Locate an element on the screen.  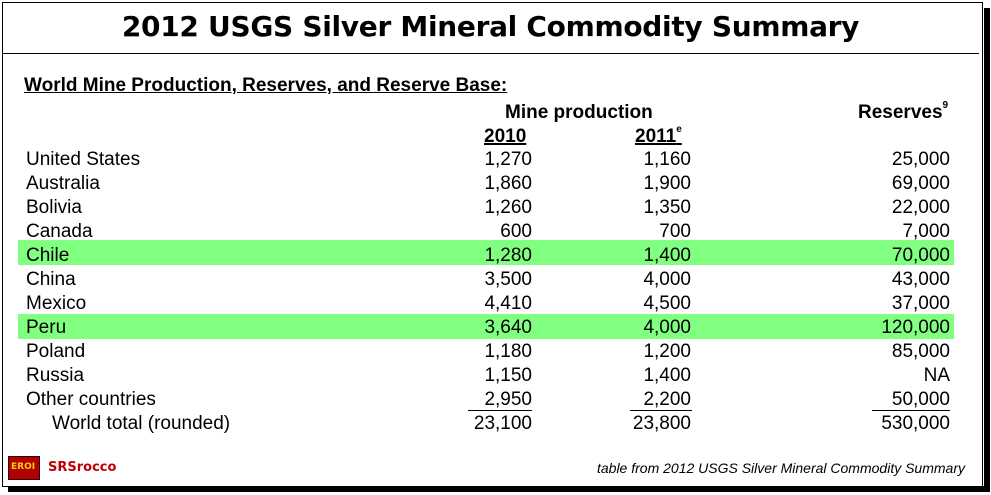
table-row: Poland 1,180 1,200 85,000 is located at coordinates (490, 352).